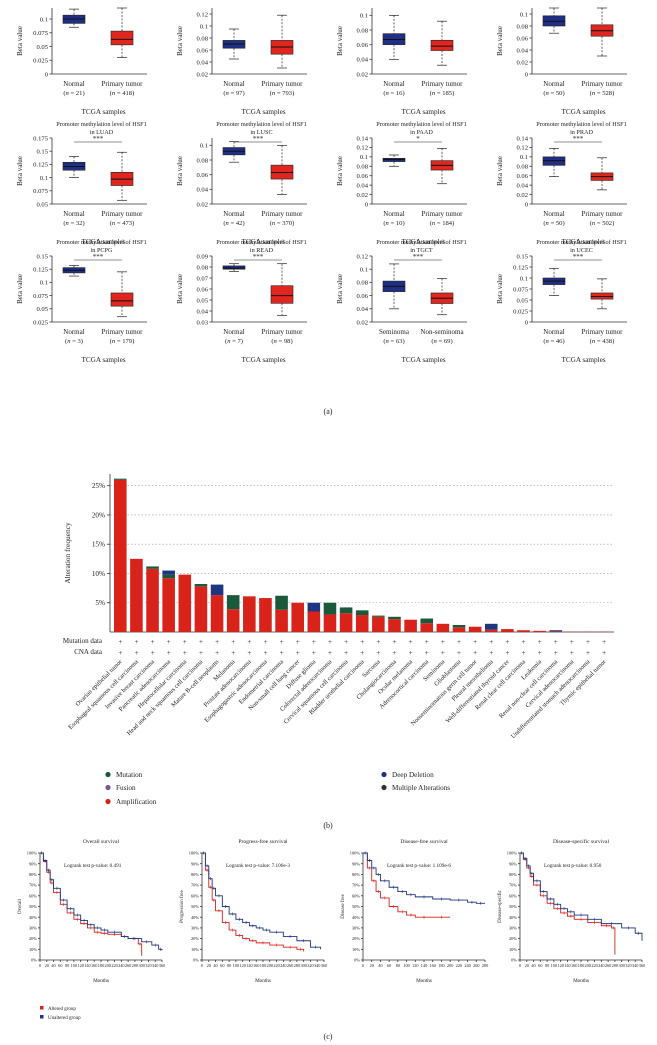  Describe the element at coordinates (491, 626) in the screenshot. I see `bar-segment-deep_deletion` at that location.